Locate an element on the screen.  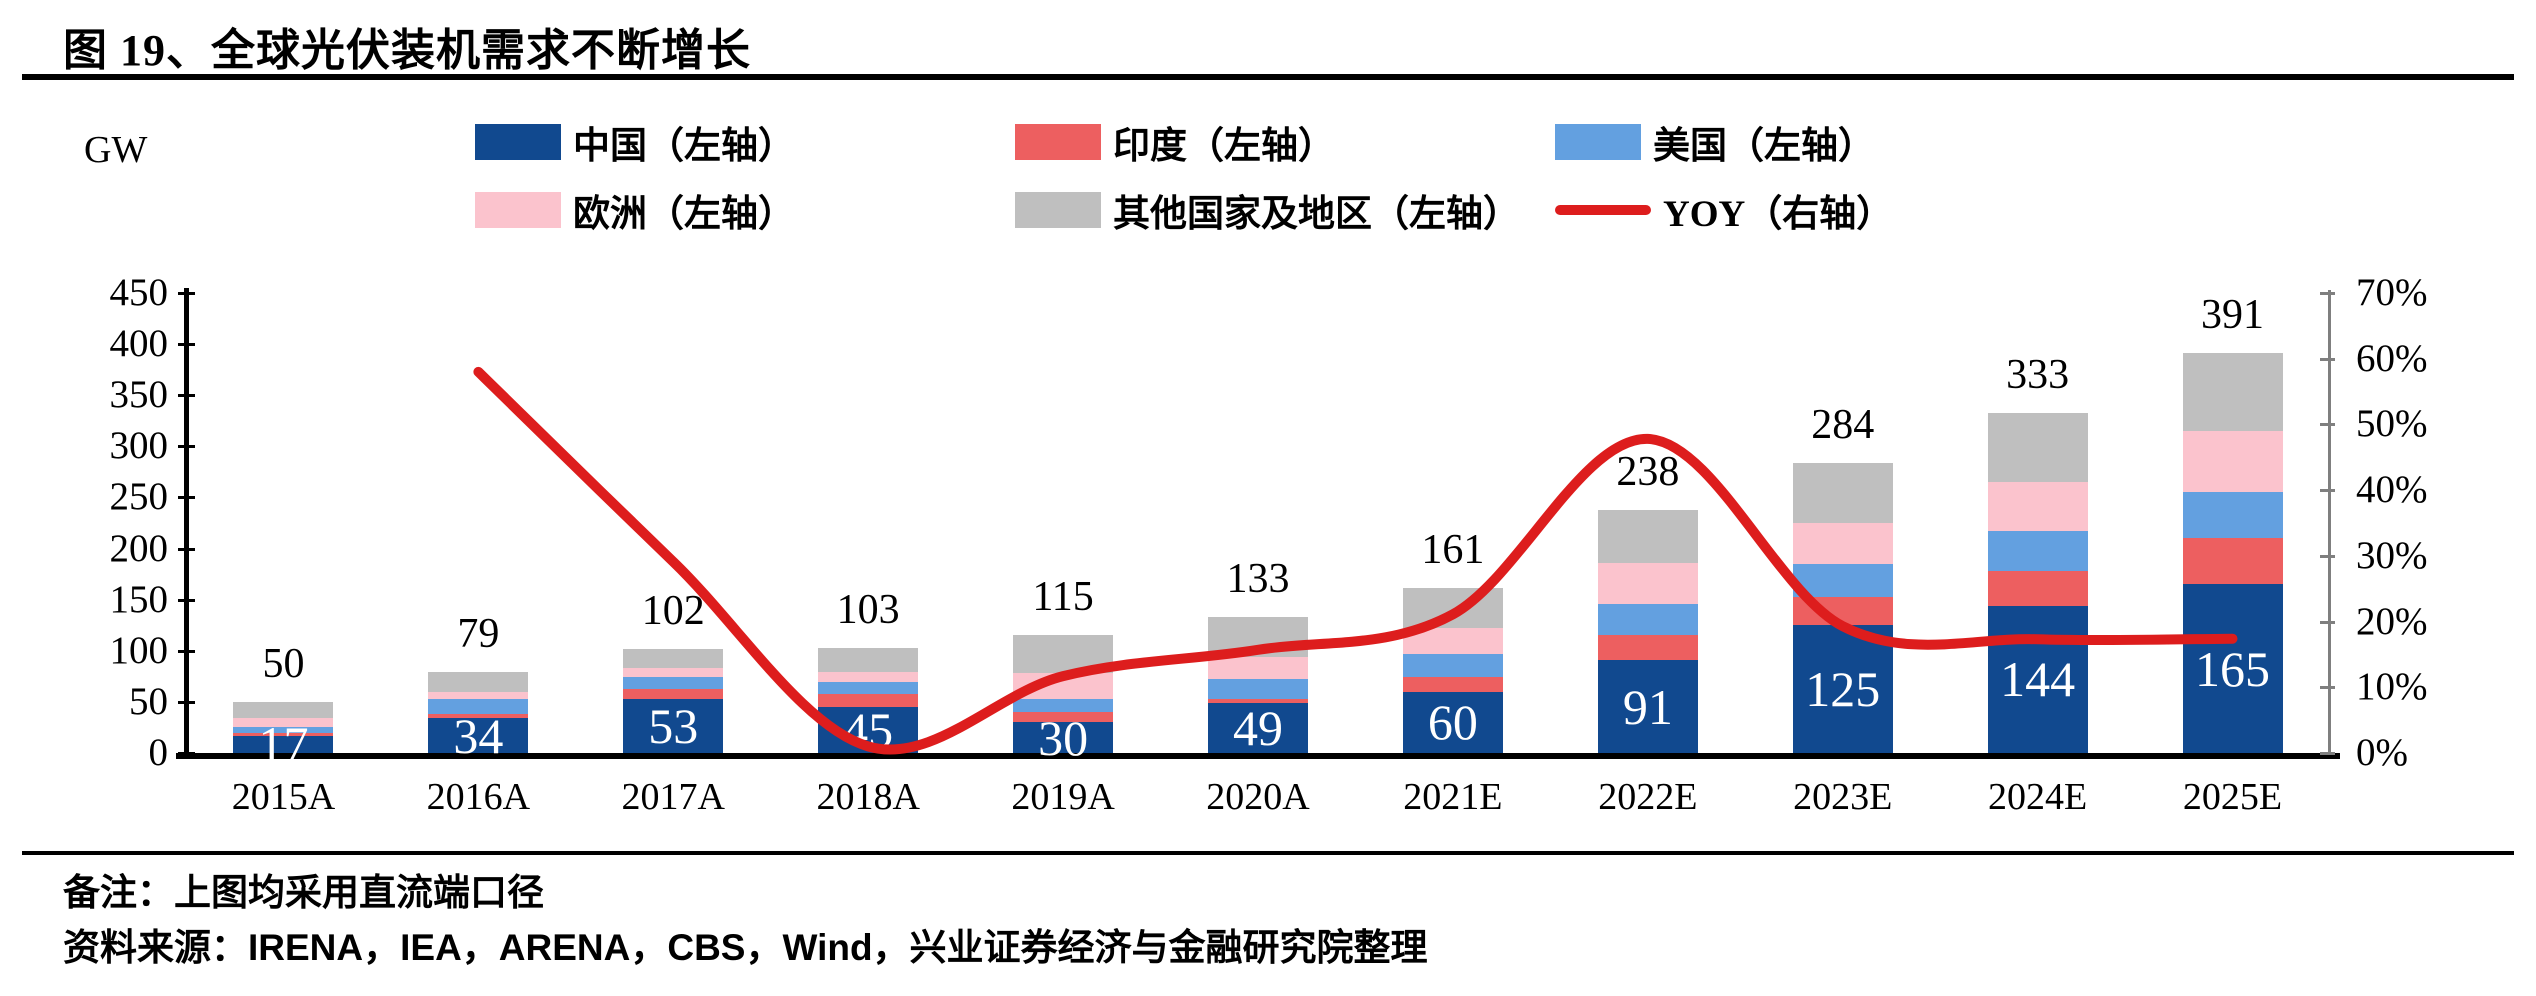
bar-segment-2016A-s4 is located at coordinates (478, 682).